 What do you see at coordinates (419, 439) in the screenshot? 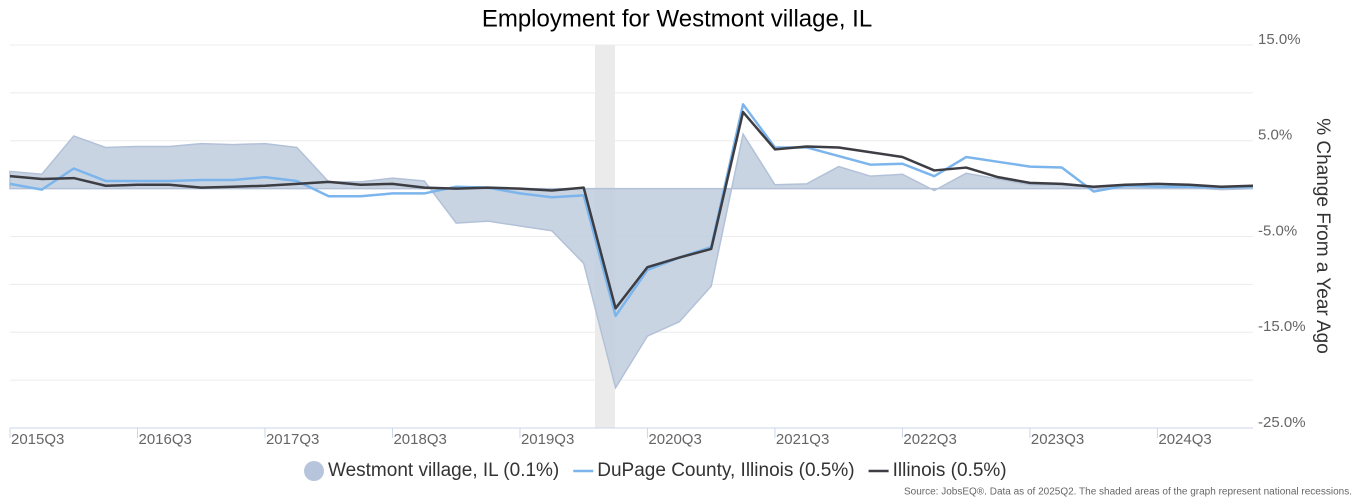
I see `x-tick-label: 2018Q3` at bounding box center [419, 439].